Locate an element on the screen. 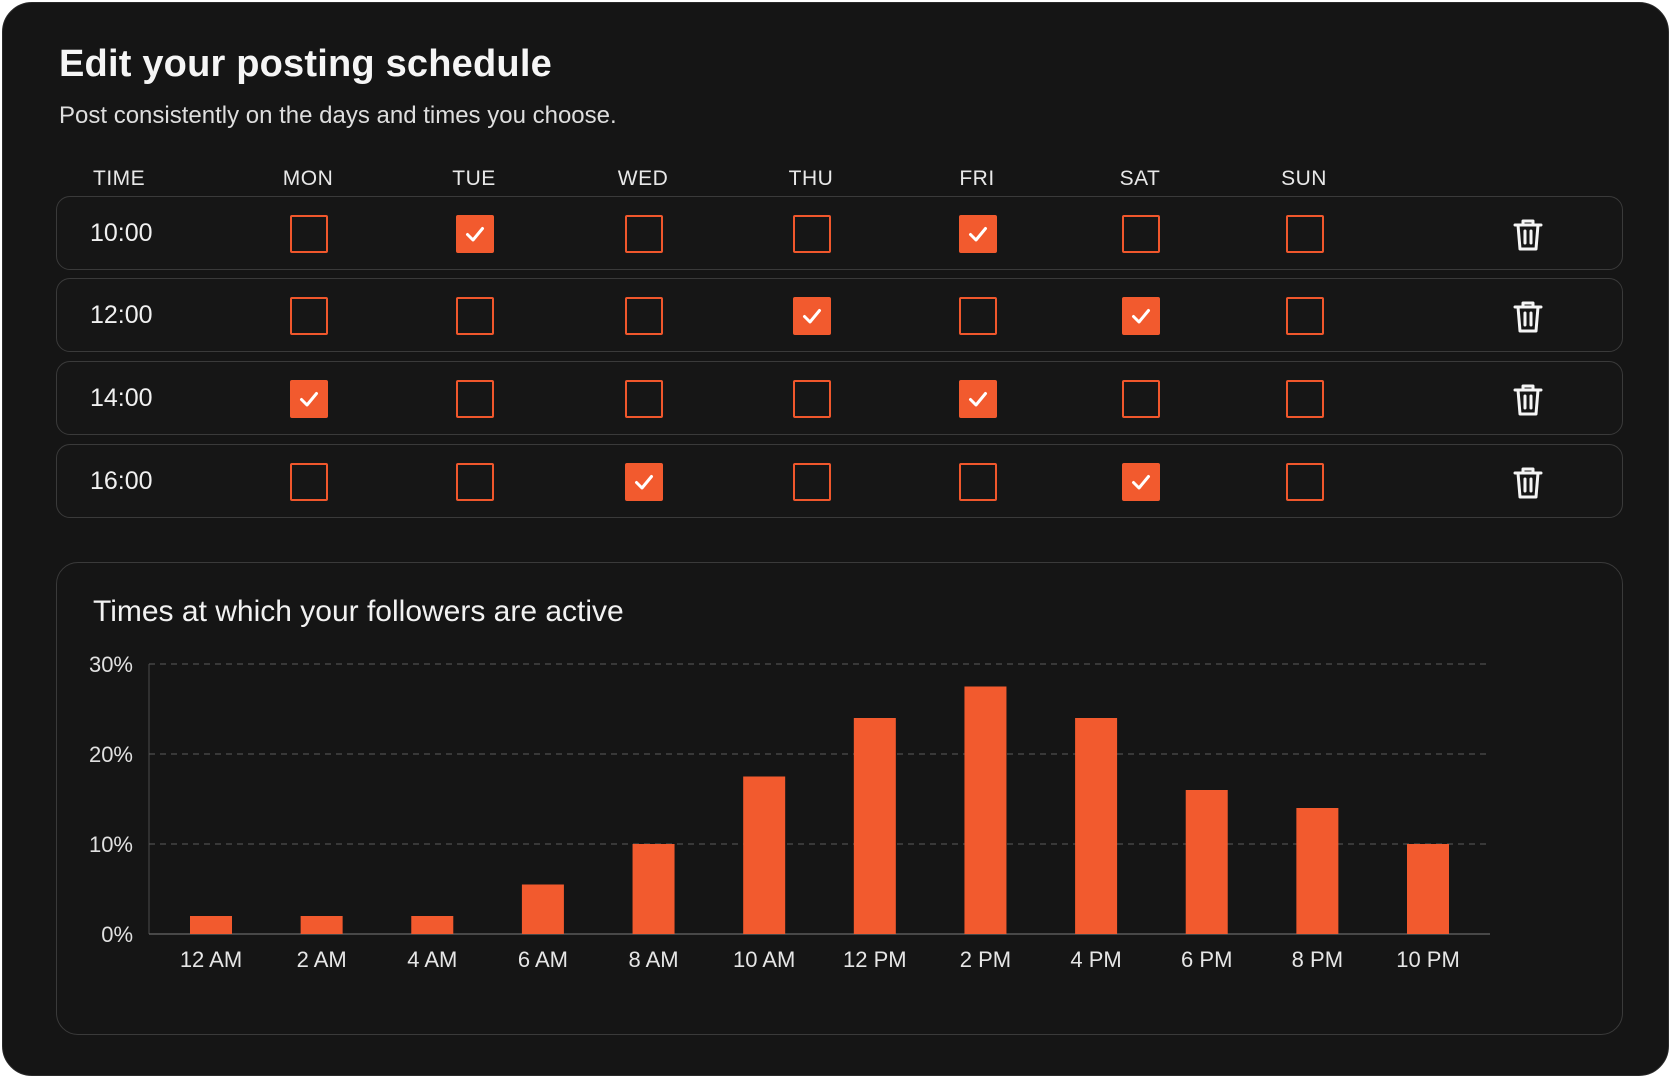 The height and width of the screenshot is (1080, 1673). column-header-mon: MON is located at coordinates (308, 178).